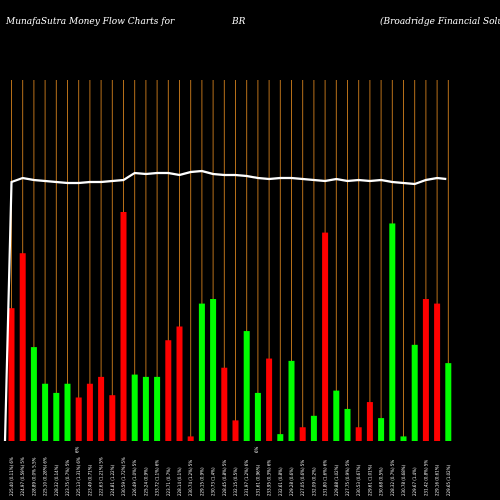  I want to click on x-tick-label: 227.05 (0.6%) 5%, so click(302, 478).